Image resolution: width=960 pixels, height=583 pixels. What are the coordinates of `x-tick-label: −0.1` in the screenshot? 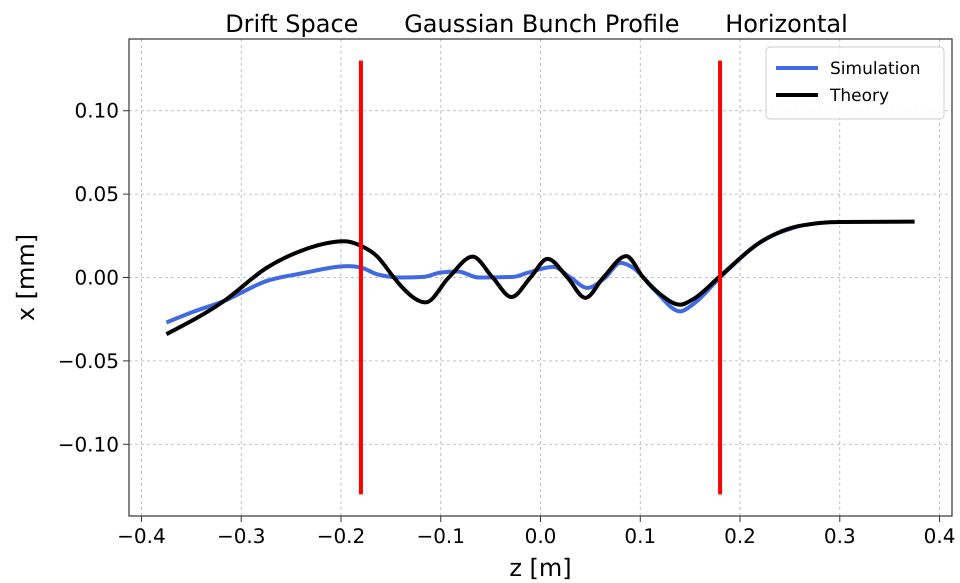 It's located at (441, 536).